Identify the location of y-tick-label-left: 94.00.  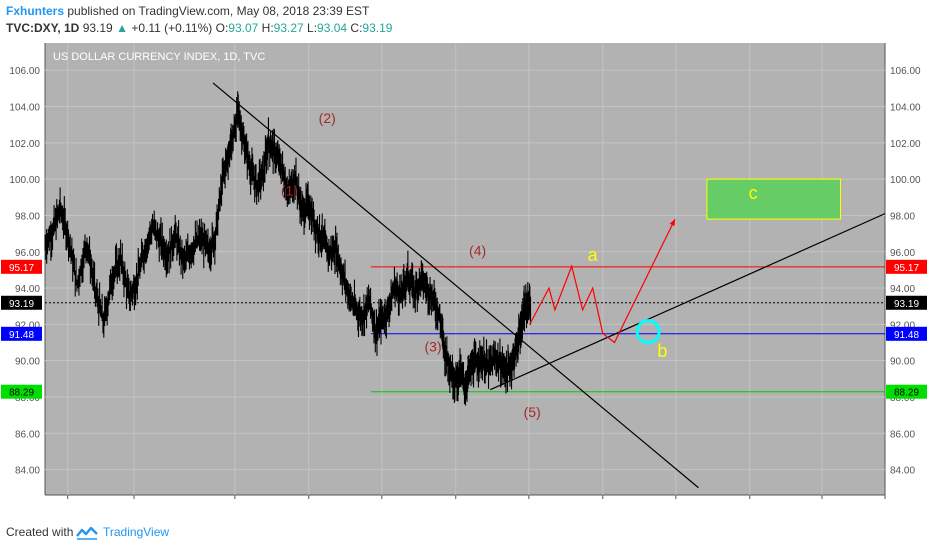
(27, 289).